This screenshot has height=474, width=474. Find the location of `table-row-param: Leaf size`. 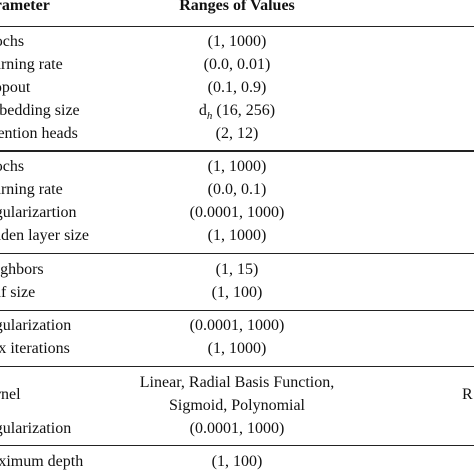

table-row-param: Leaf size is located at coordinates (18, 292).